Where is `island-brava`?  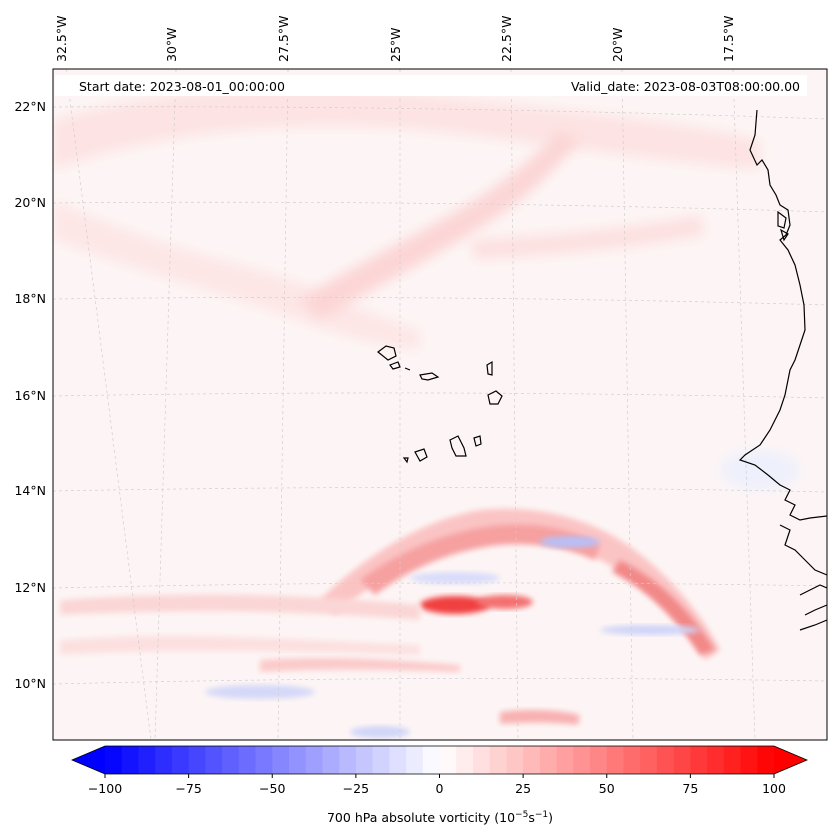 island-brava is located at coordinates (405, 460).